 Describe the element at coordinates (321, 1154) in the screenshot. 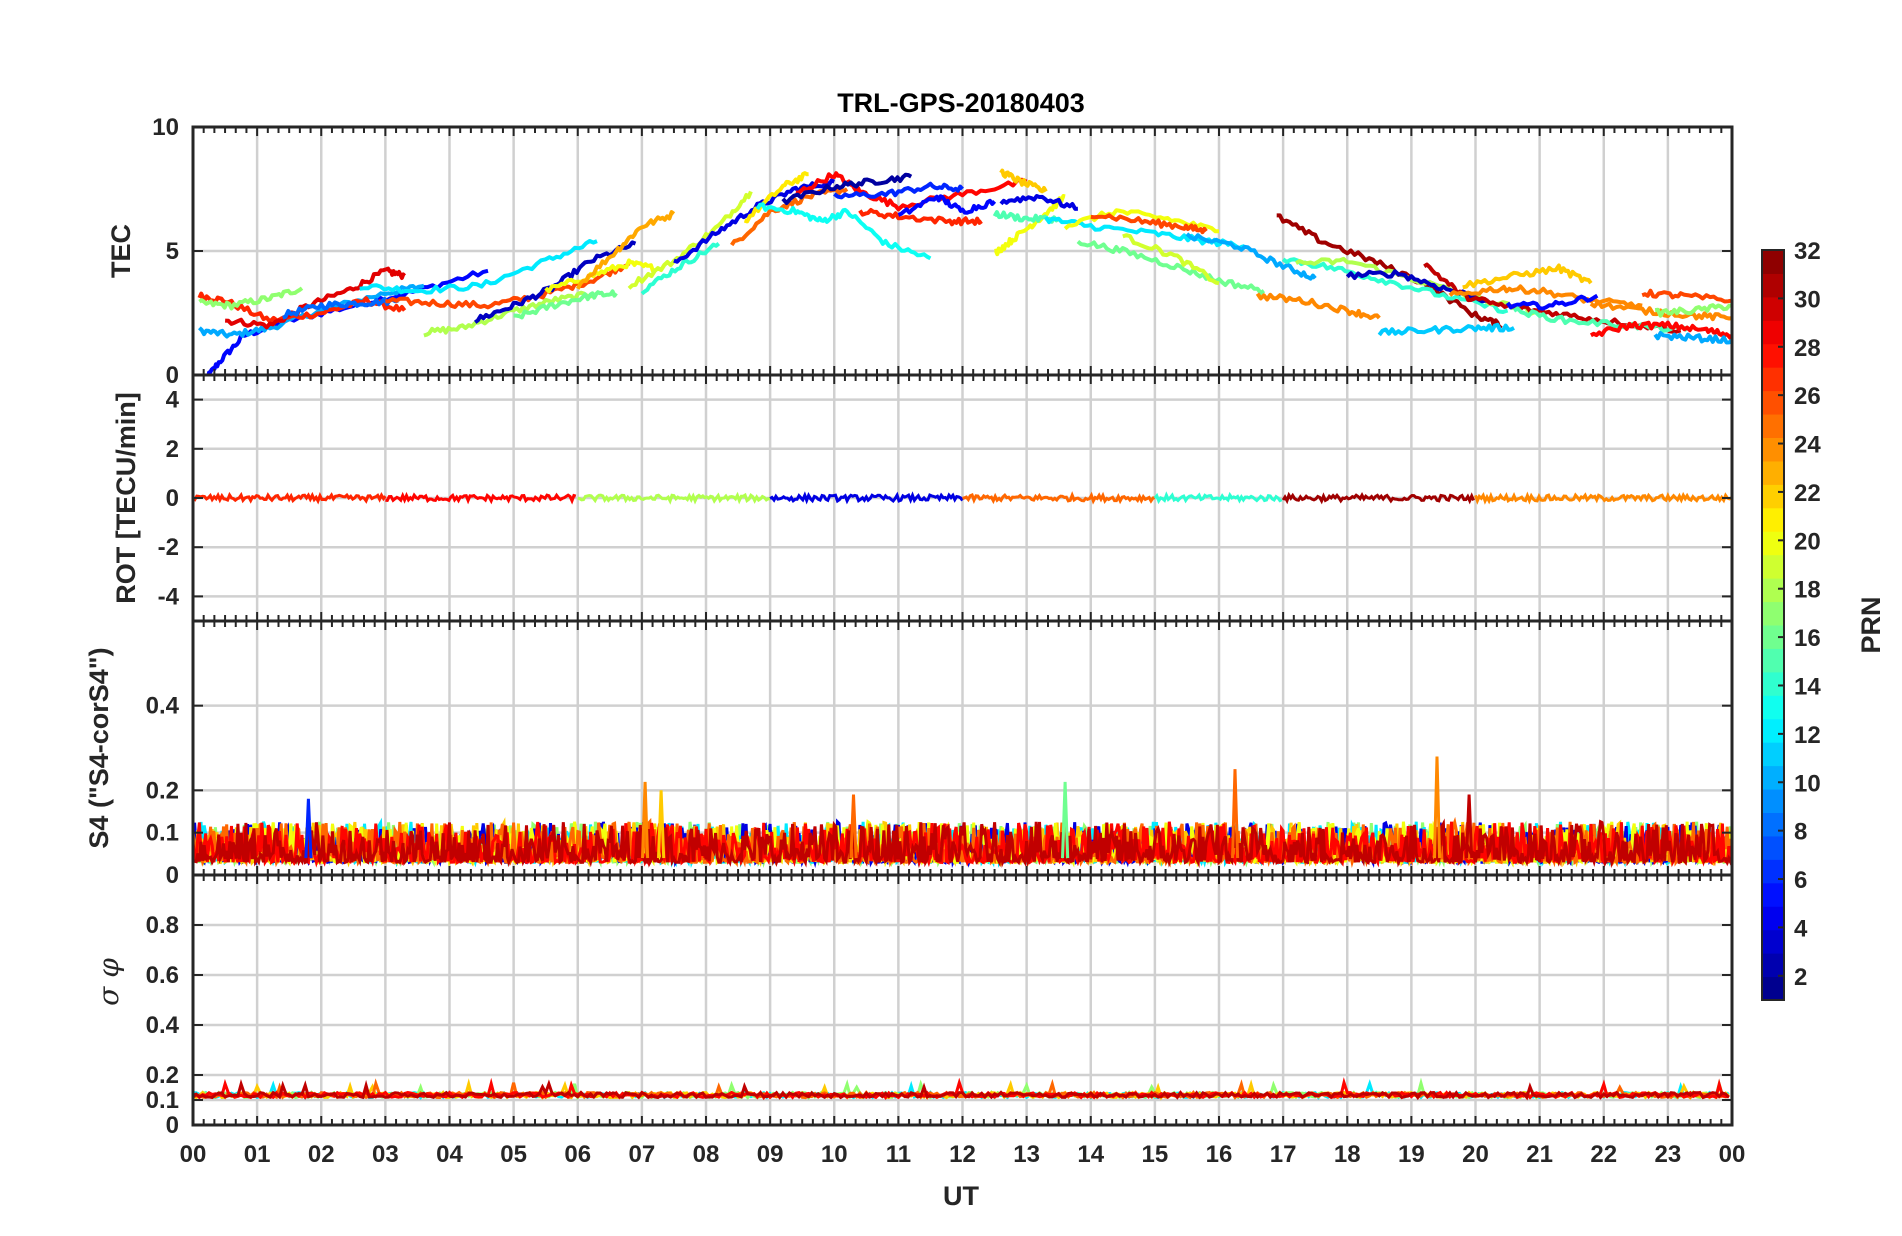

I see `x-tick-label: 02` at that location.